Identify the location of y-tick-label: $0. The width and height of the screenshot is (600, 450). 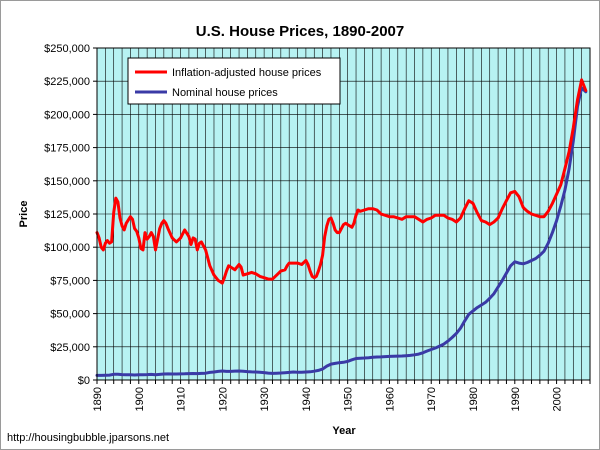
(84, 381).